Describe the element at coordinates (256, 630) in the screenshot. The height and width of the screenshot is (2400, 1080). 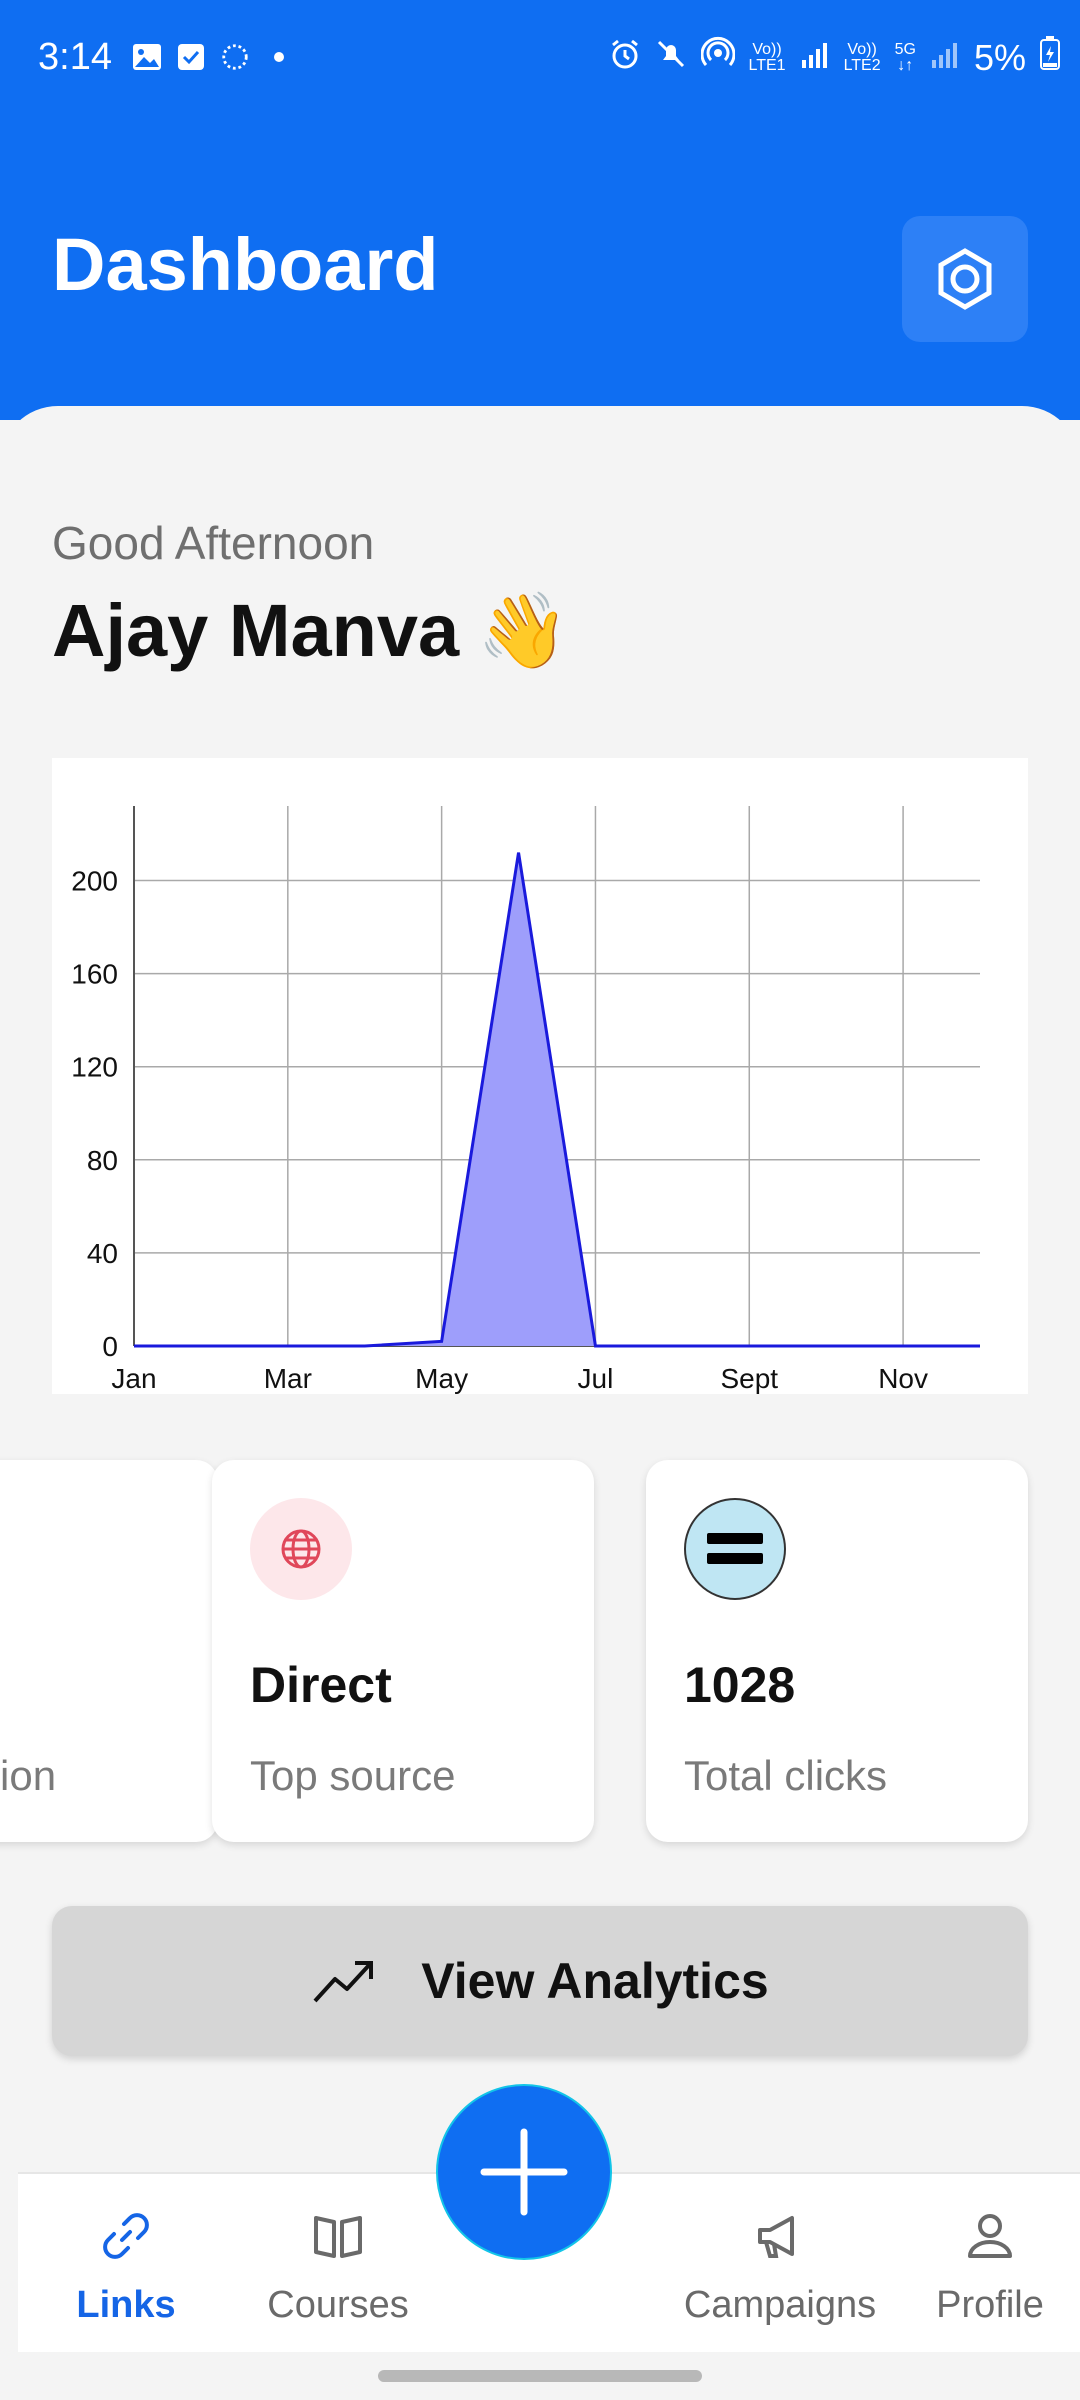
I see `user-name-text: Ajay Manva` at that location.